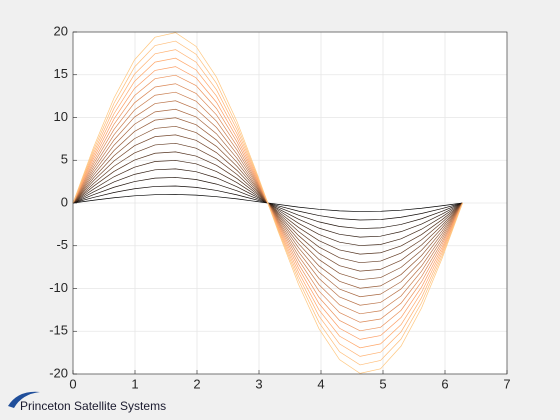  What do you see at coordinates (134, 383) in the screenshot?
I see `x-tick-label: 1` at bounding box center [134, 383].